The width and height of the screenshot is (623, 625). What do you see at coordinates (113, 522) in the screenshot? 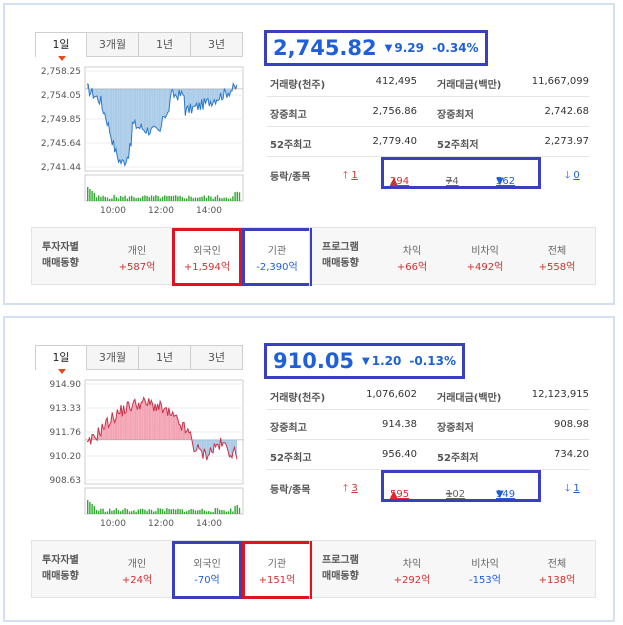
I see `x-tick-label: 10:00` at bounding box center [113, 522].